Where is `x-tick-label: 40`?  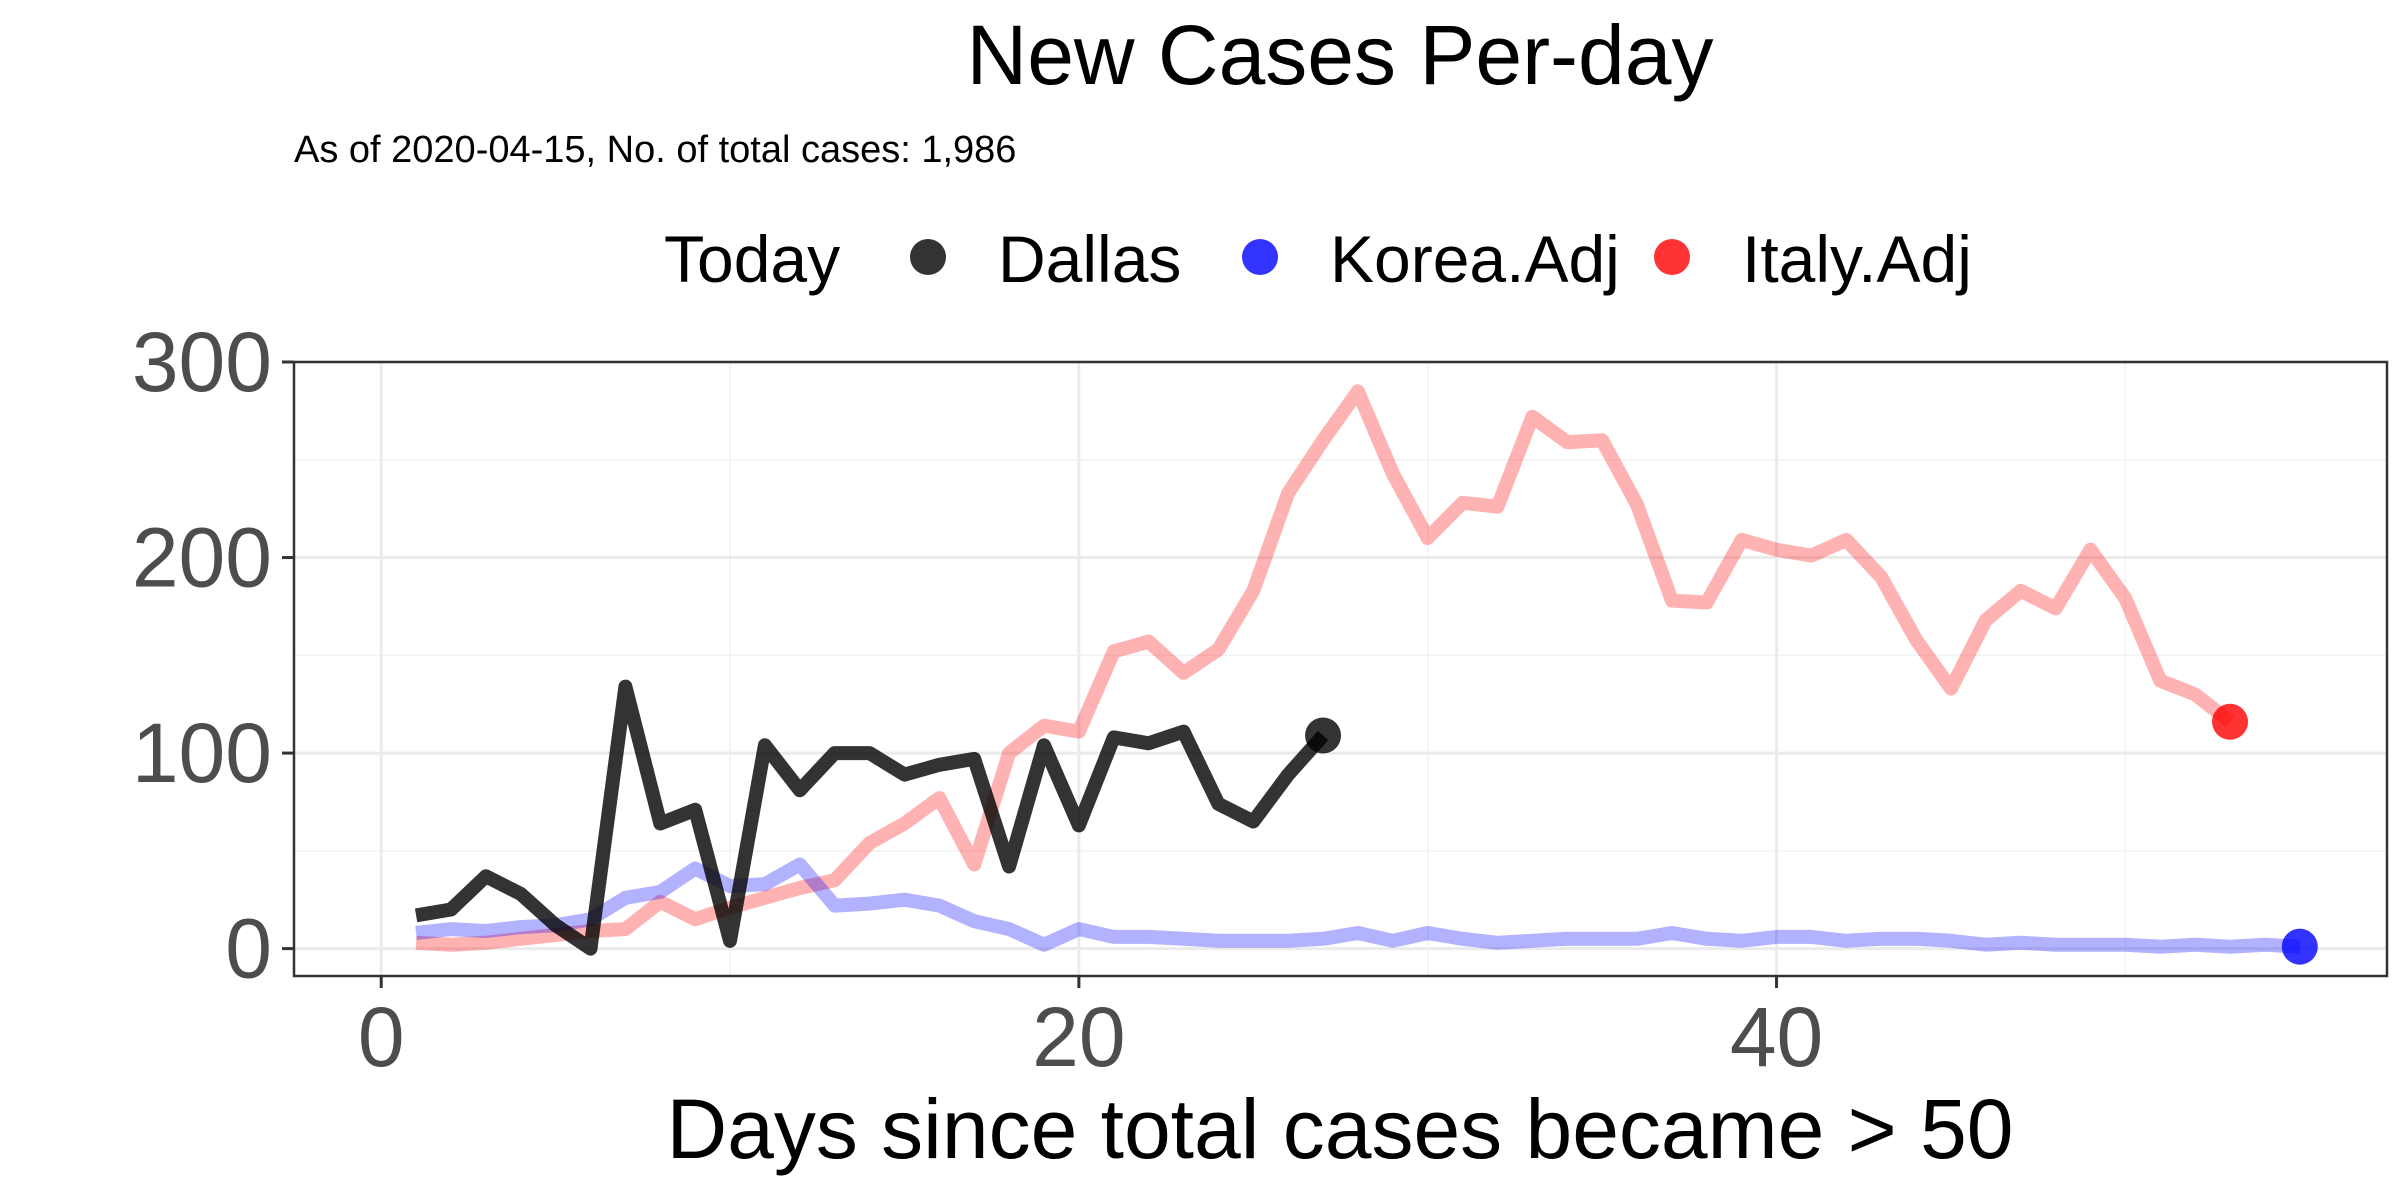
x-tick-label: 40 is located at coordinates (1776, 1037).